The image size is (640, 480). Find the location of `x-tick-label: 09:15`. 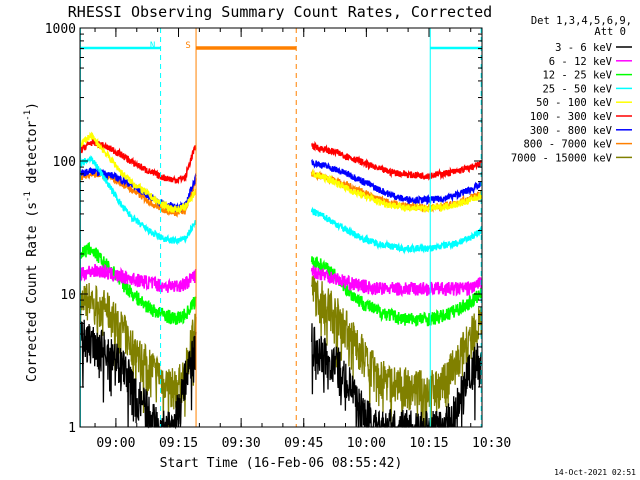

x-tick-label: 09:15 is located at coordinates (178, 443).